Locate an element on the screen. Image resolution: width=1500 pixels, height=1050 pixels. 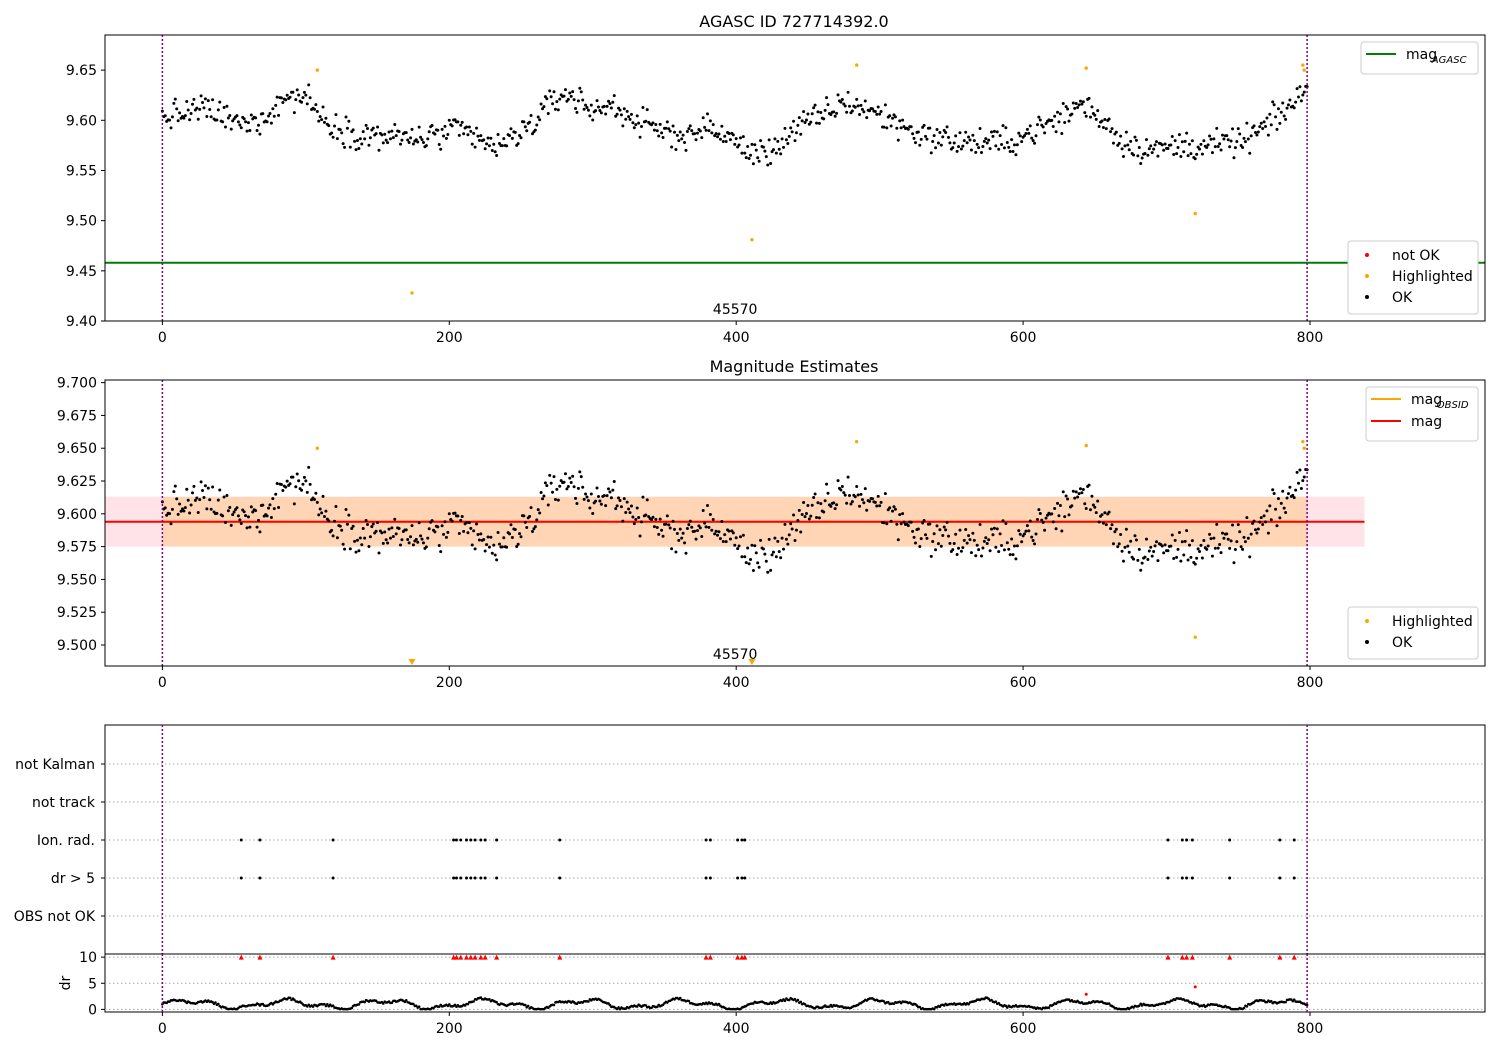
y-tick-label: 9.700 is located at coordinates (77, 384).